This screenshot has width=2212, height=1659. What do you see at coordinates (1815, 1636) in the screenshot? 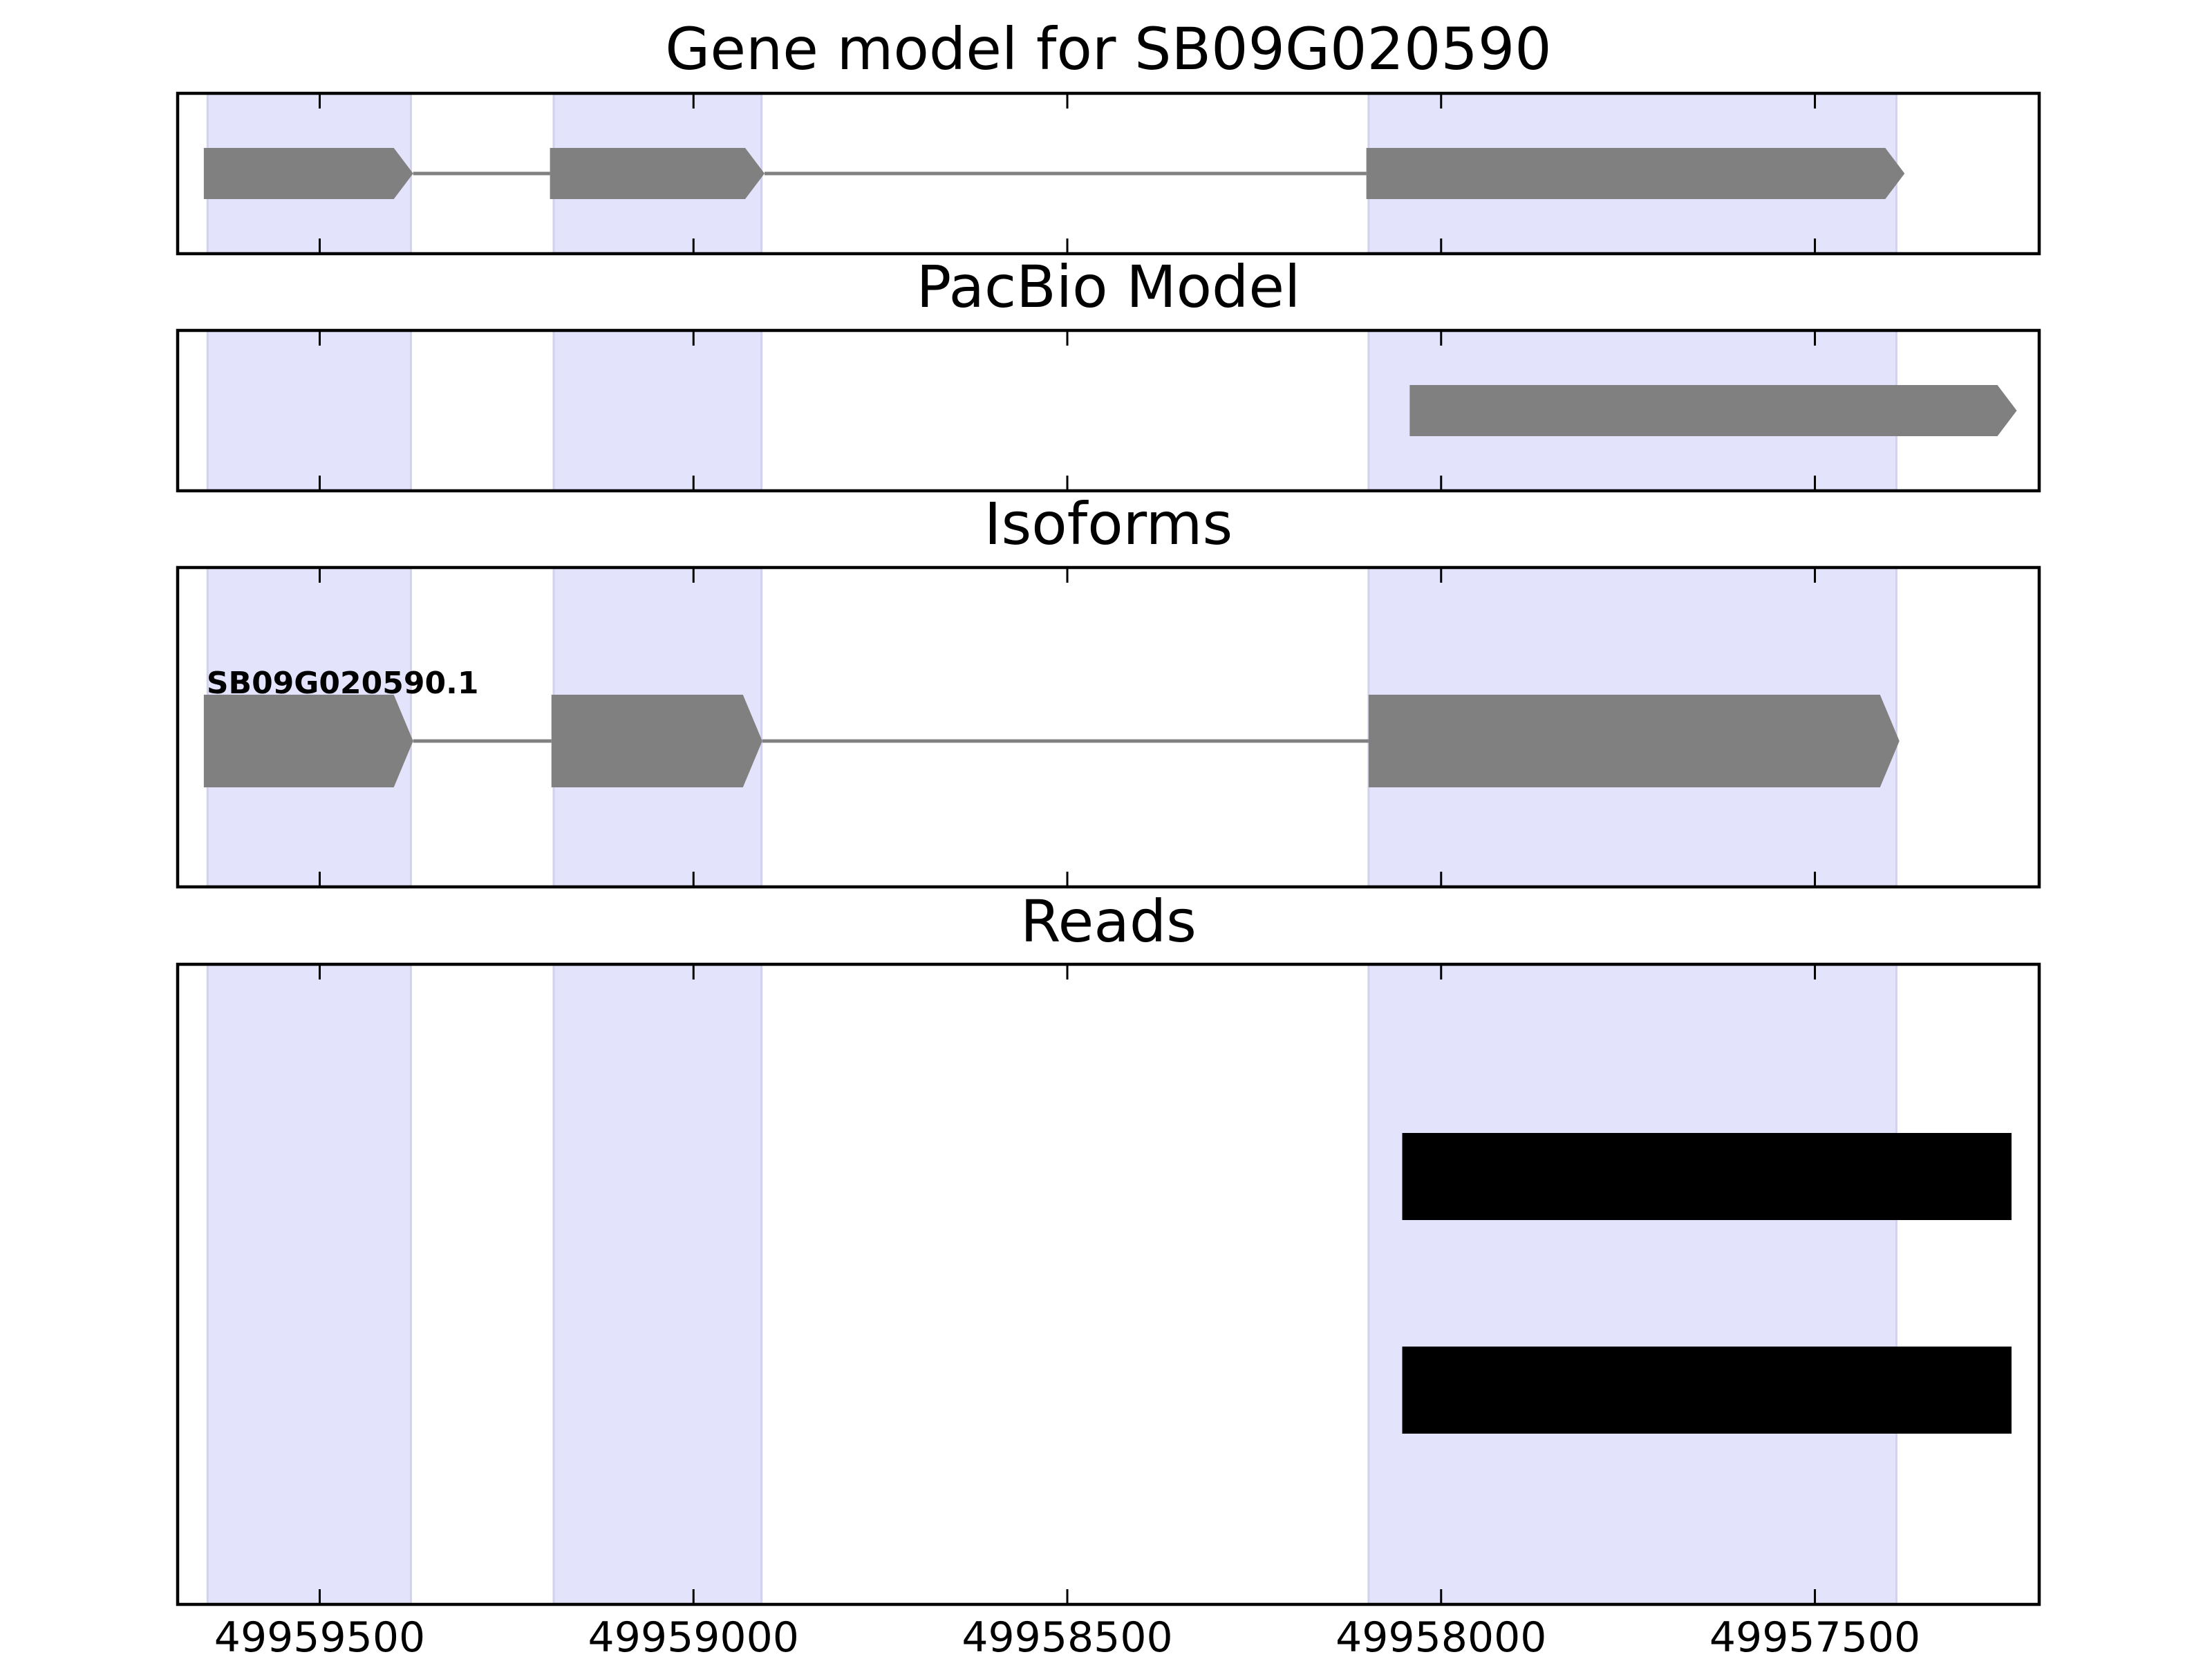
I see `x-tick-label: 49957500` at bounding box center [1815, 1636].